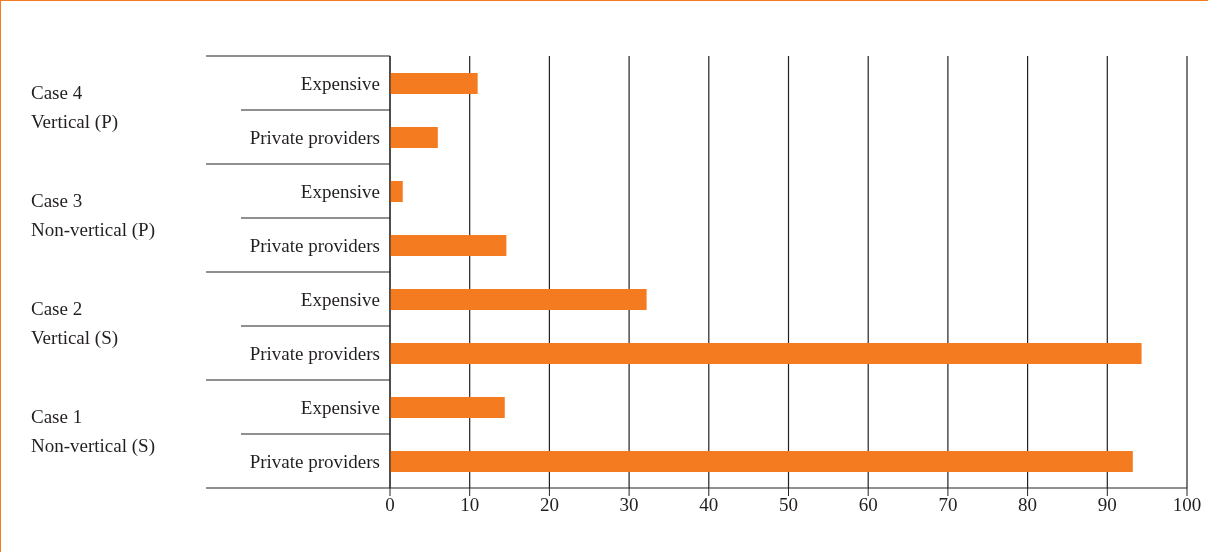  Describe the element at coordinates (1187, 505) in the screenshot. I see `x-tick-label: 100` at that location.